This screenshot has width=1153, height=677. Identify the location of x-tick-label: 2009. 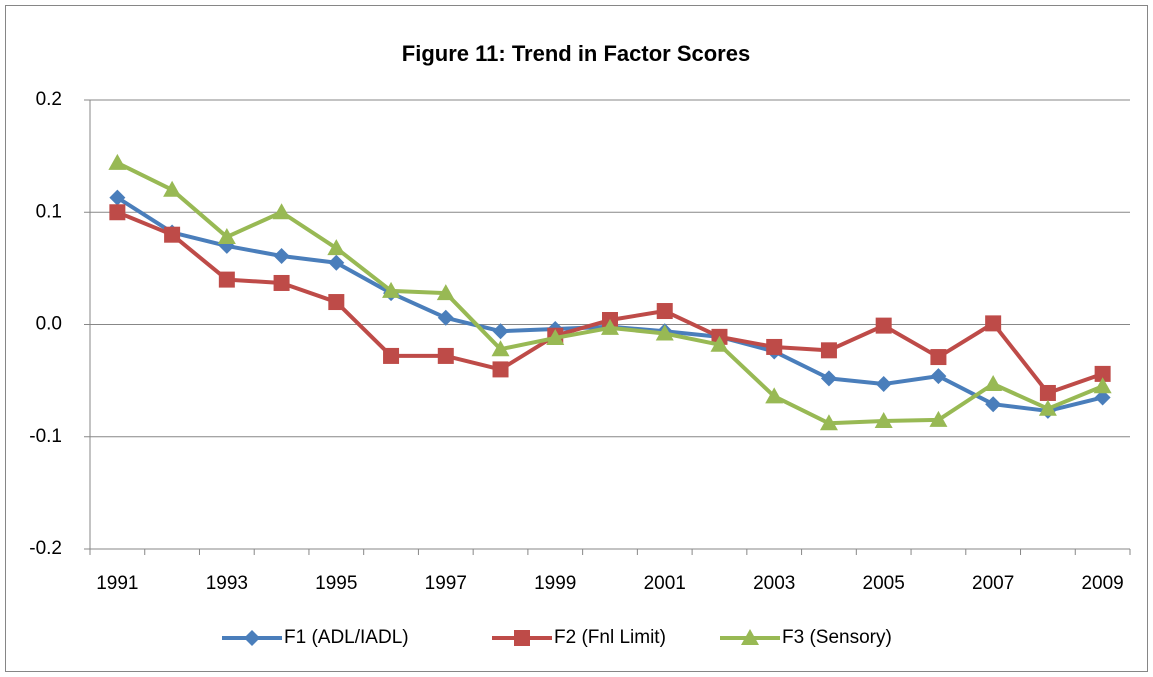
(1102, 583).